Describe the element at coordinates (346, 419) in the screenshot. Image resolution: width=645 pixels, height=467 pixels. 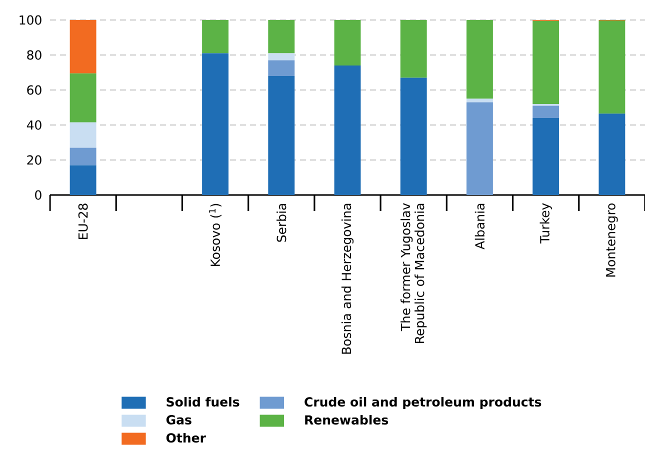
I see `legend-label: Renewables` at that location.